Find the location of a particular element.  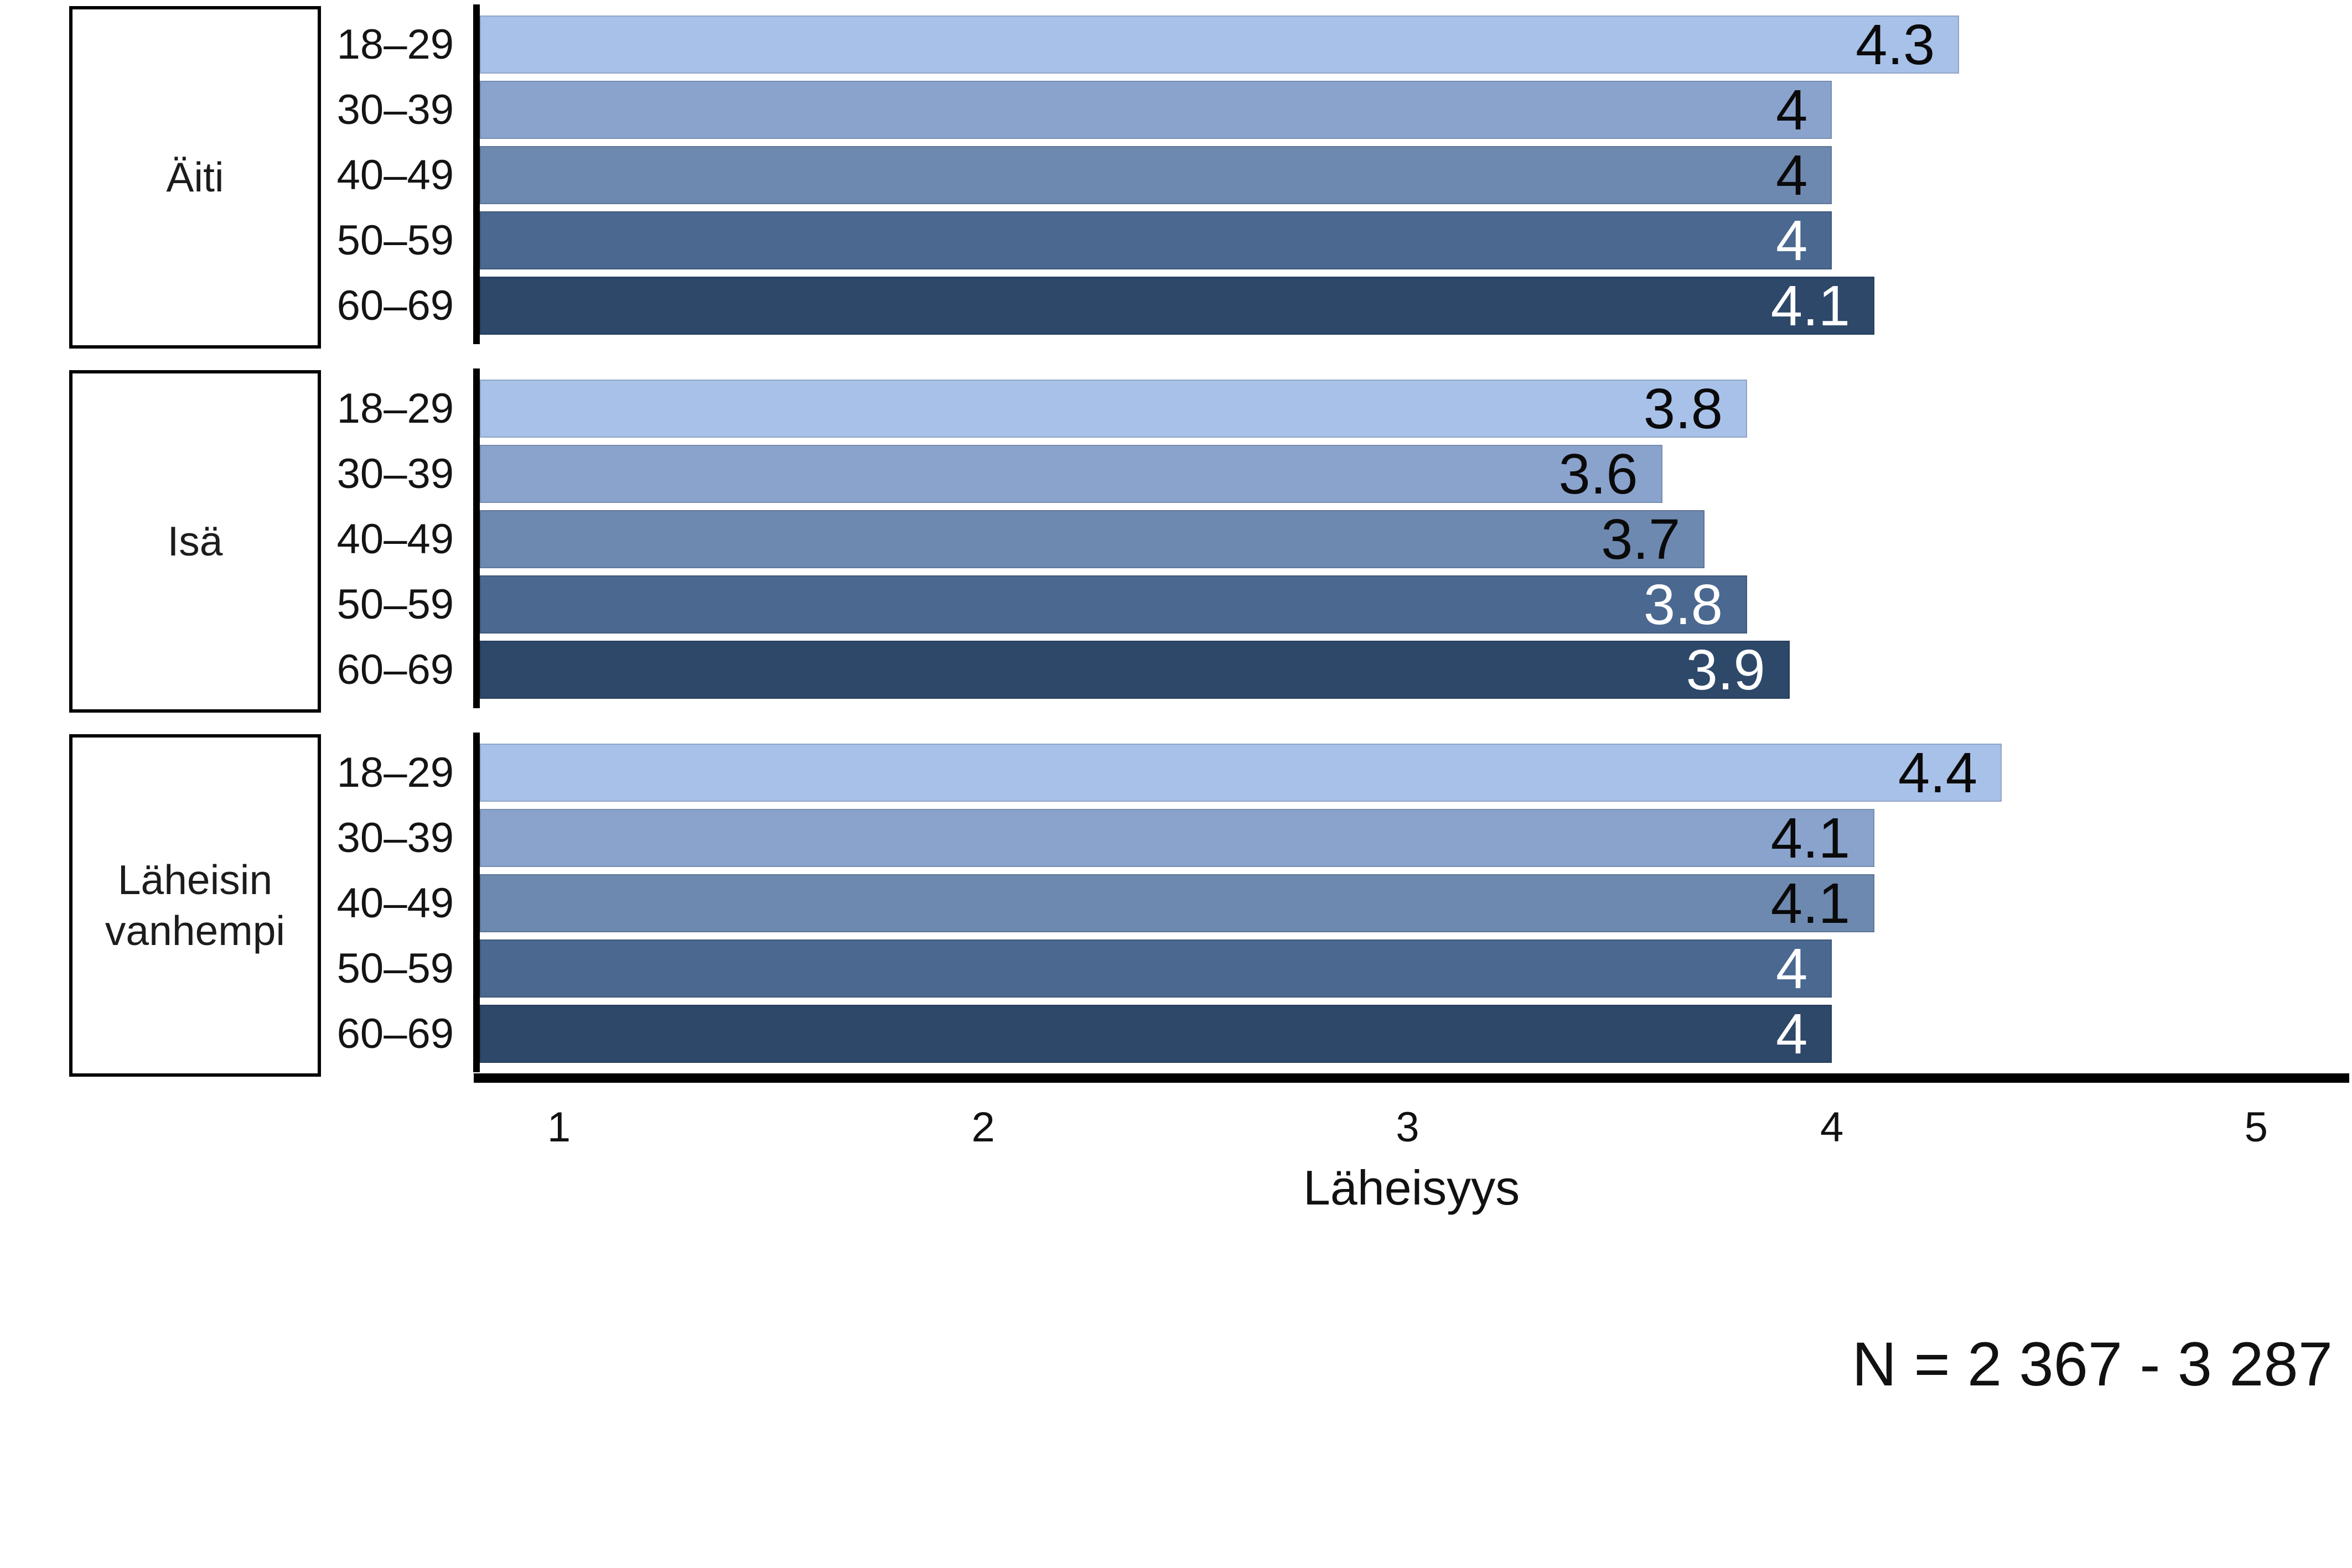

bar-value-label: 3.6 is located at coordinates (1598, 474).